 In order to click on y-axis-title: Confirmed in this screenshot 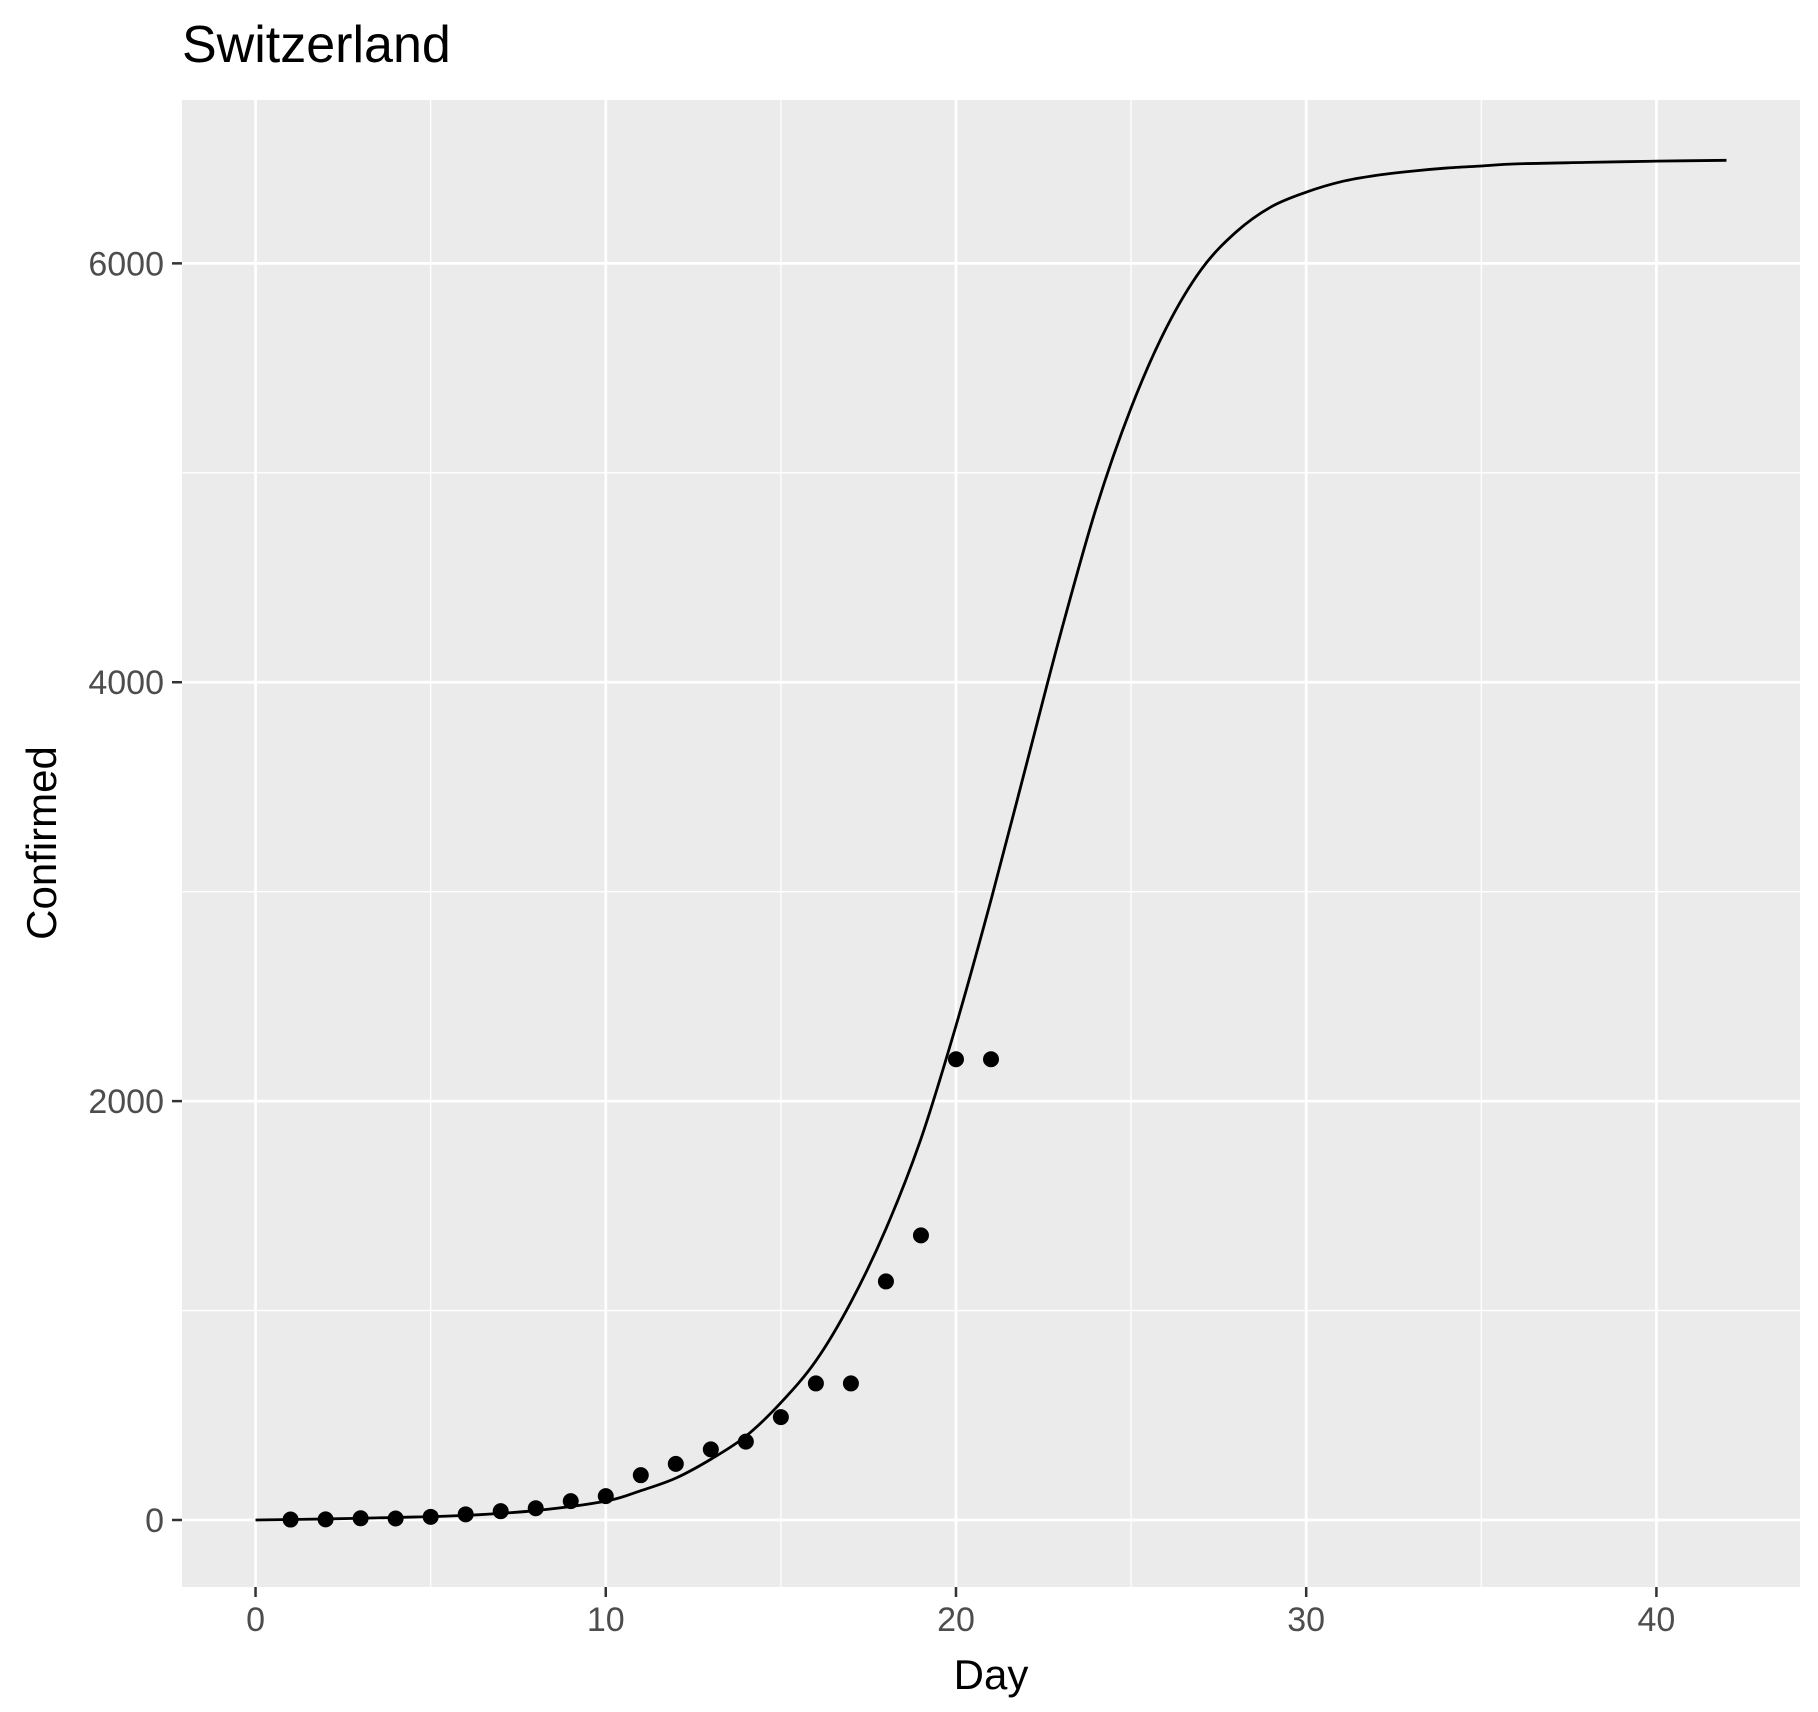, I will do `click(41, 843)`.